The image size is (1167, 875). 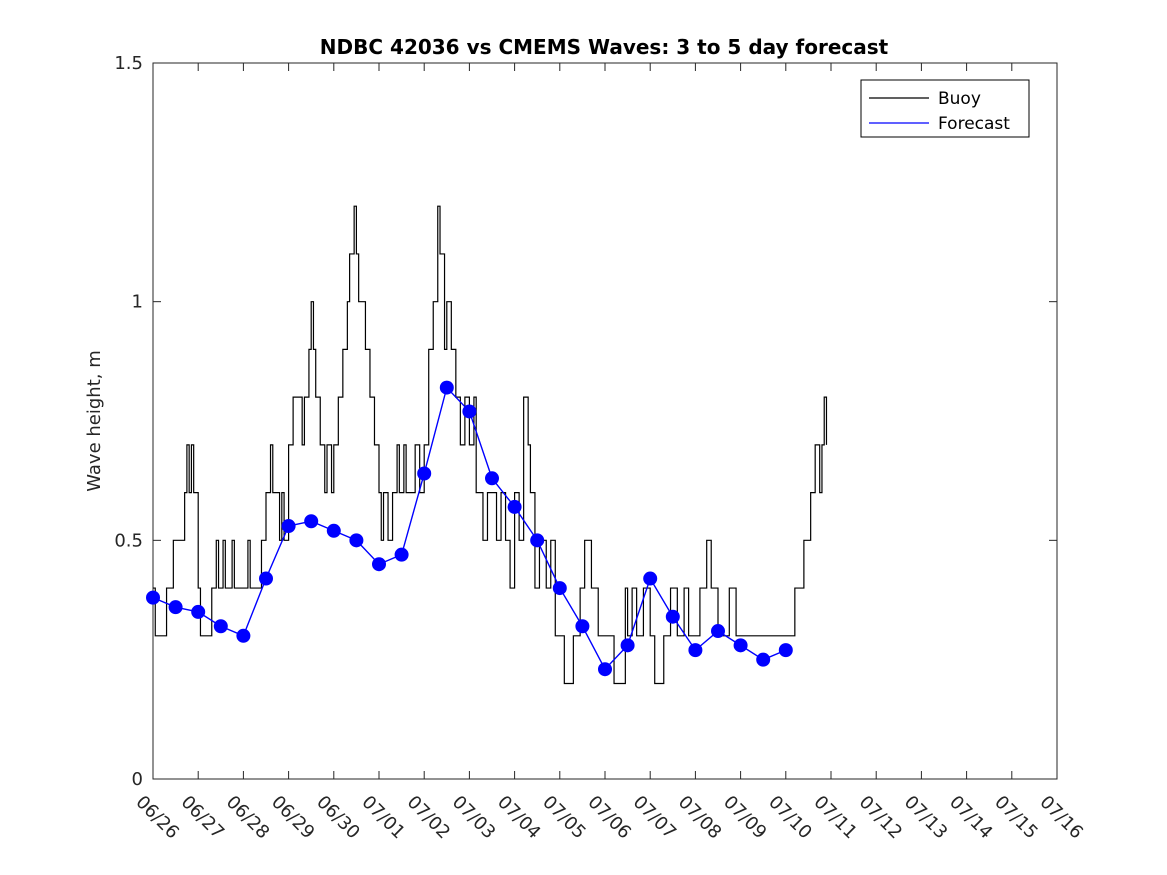 I want to click on legend-forecast-label: Forecast, so click(x=974, y=124).